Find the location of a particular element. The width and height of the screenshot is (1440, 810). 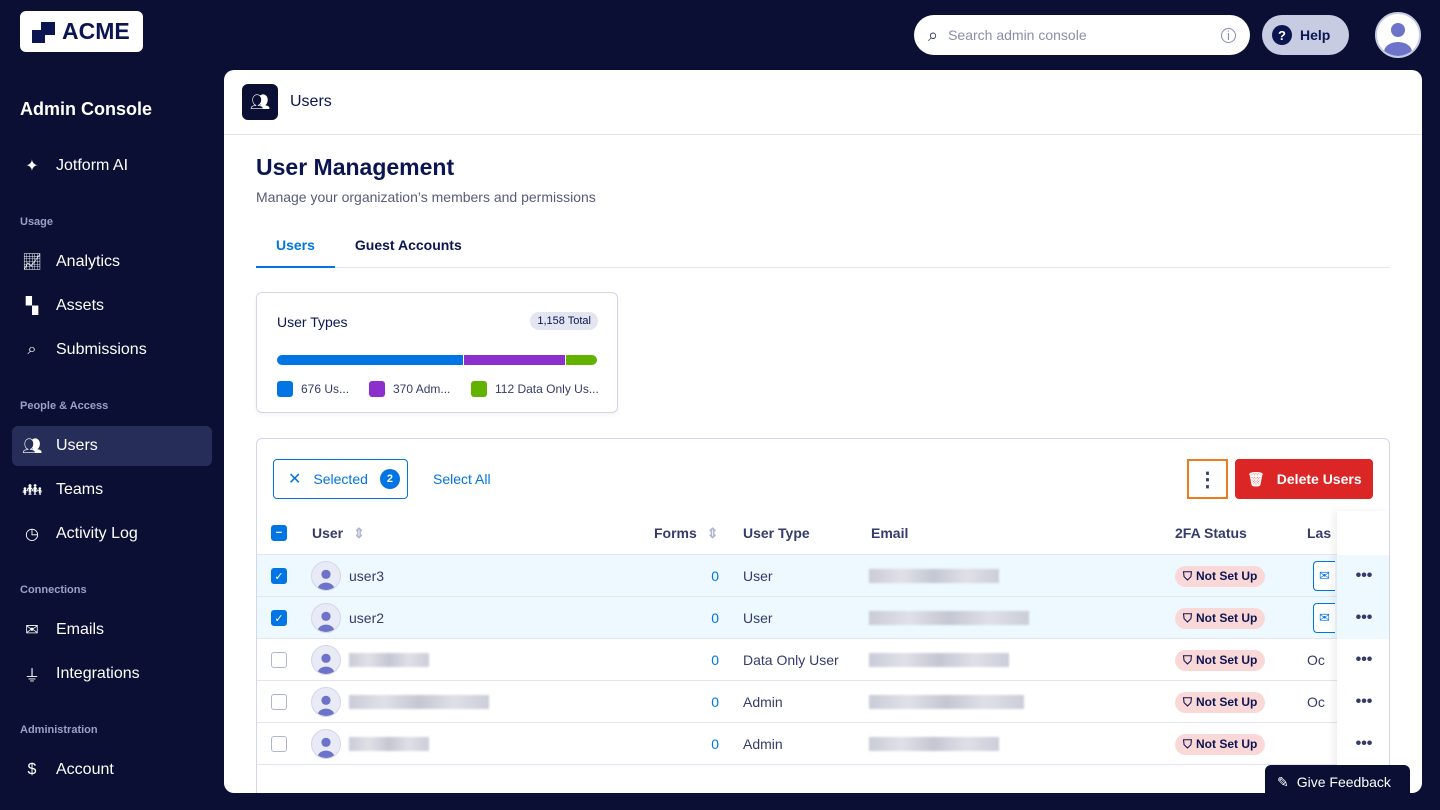

table-row: 0 Data Only User ⛉ Not Set Up Oc is located at coordinates (823, 660).